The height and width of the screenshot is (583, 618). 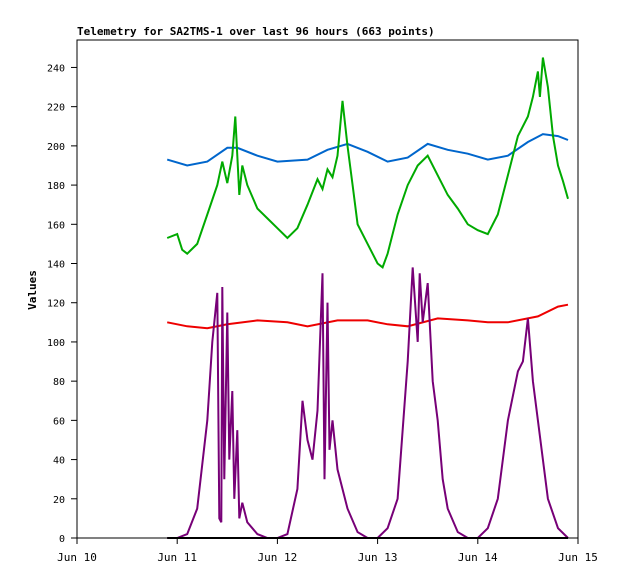 What do you see at coordinates (278, 557) in the screenshot?
I see `x-tick-label: Jun 12` at bounding box center [278, 557].